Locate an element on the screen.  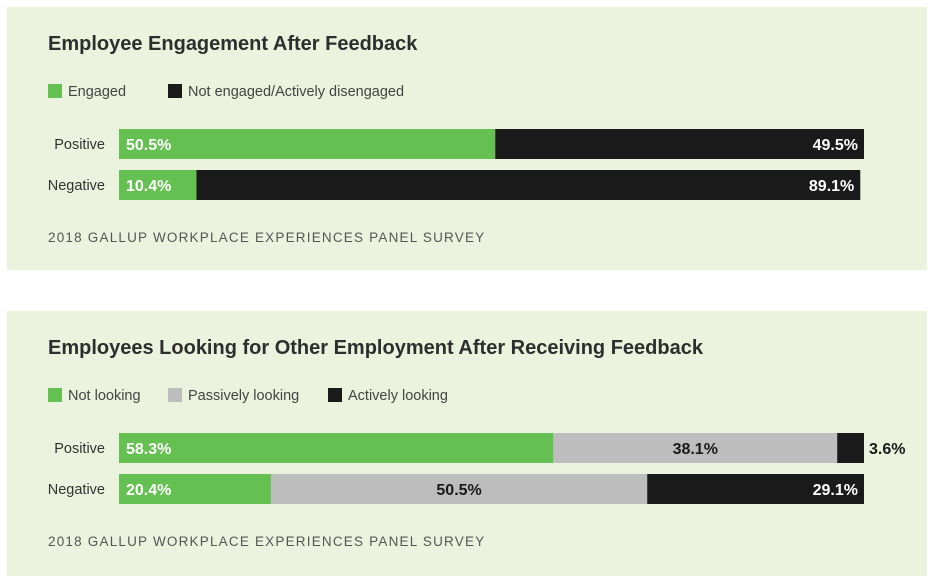
data-label-negative-not-looking: 20.4% is located at coordinates (148, 490).